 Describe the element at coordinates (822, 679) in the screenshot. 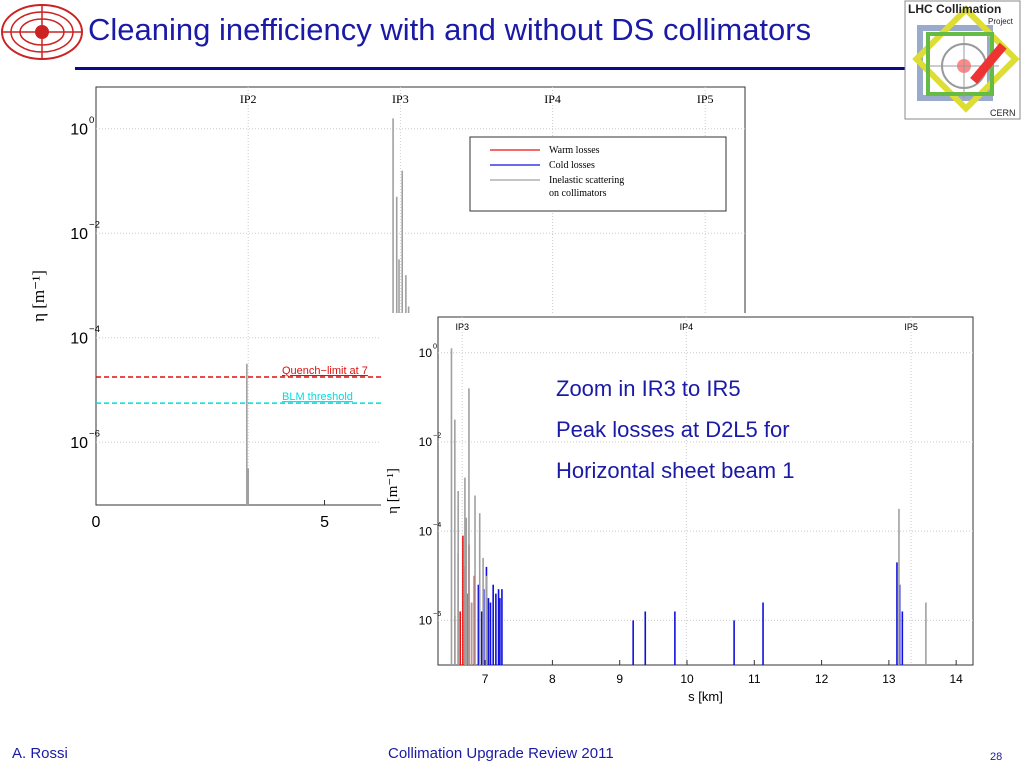

I see `x-tick-label: 12` at that location.